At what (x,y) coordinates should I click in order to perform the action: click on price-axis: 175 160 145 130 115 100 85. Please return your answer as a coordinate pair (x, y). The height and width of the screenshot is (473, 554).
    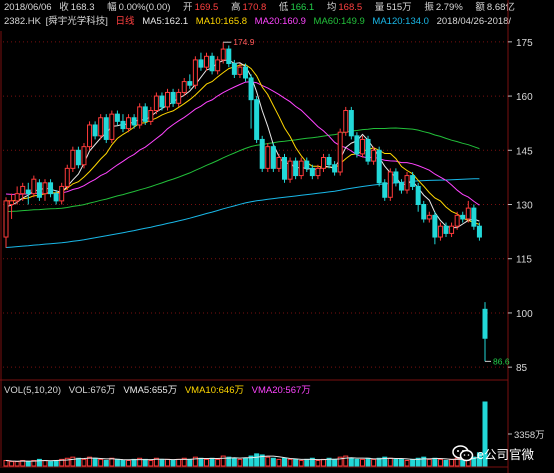
    Looking at the image, I should click on (520, 206).